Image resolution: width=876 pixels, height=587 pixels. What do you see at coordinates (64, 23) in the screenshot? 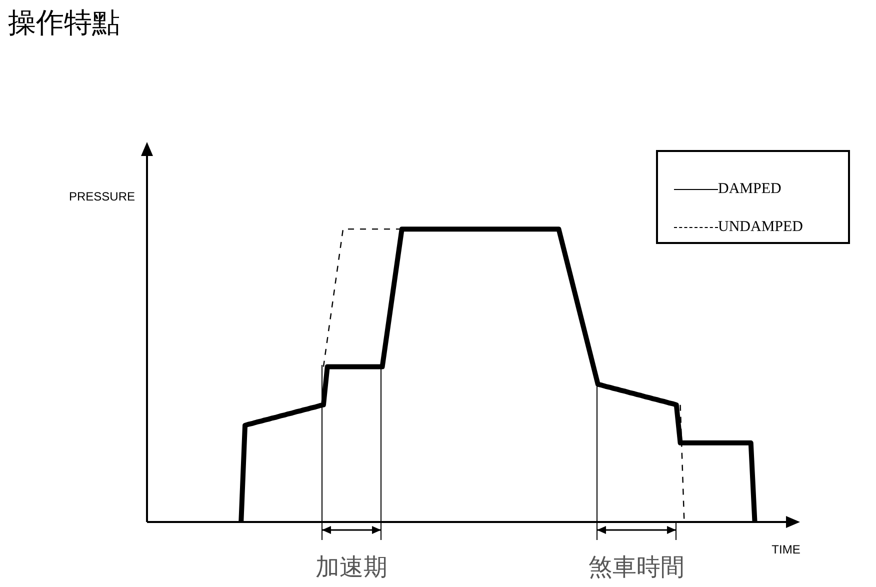
I see `chart-title: 操作特點` at bounding box center [64, 23].